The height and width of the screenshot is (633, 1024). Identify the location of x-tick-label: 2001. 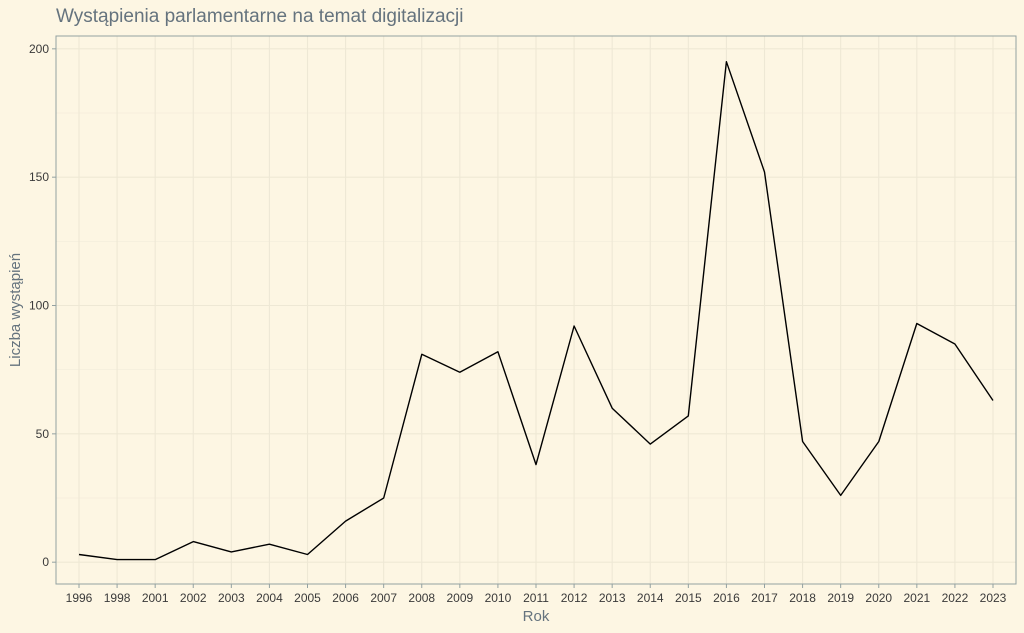
(155, 598).